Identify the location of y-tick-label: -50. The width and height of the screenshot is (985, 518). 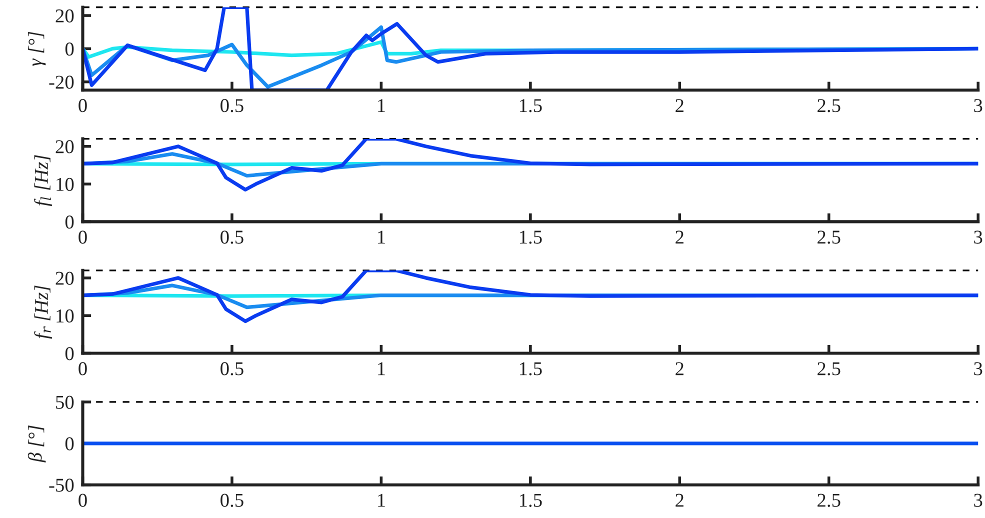
(61, 485).